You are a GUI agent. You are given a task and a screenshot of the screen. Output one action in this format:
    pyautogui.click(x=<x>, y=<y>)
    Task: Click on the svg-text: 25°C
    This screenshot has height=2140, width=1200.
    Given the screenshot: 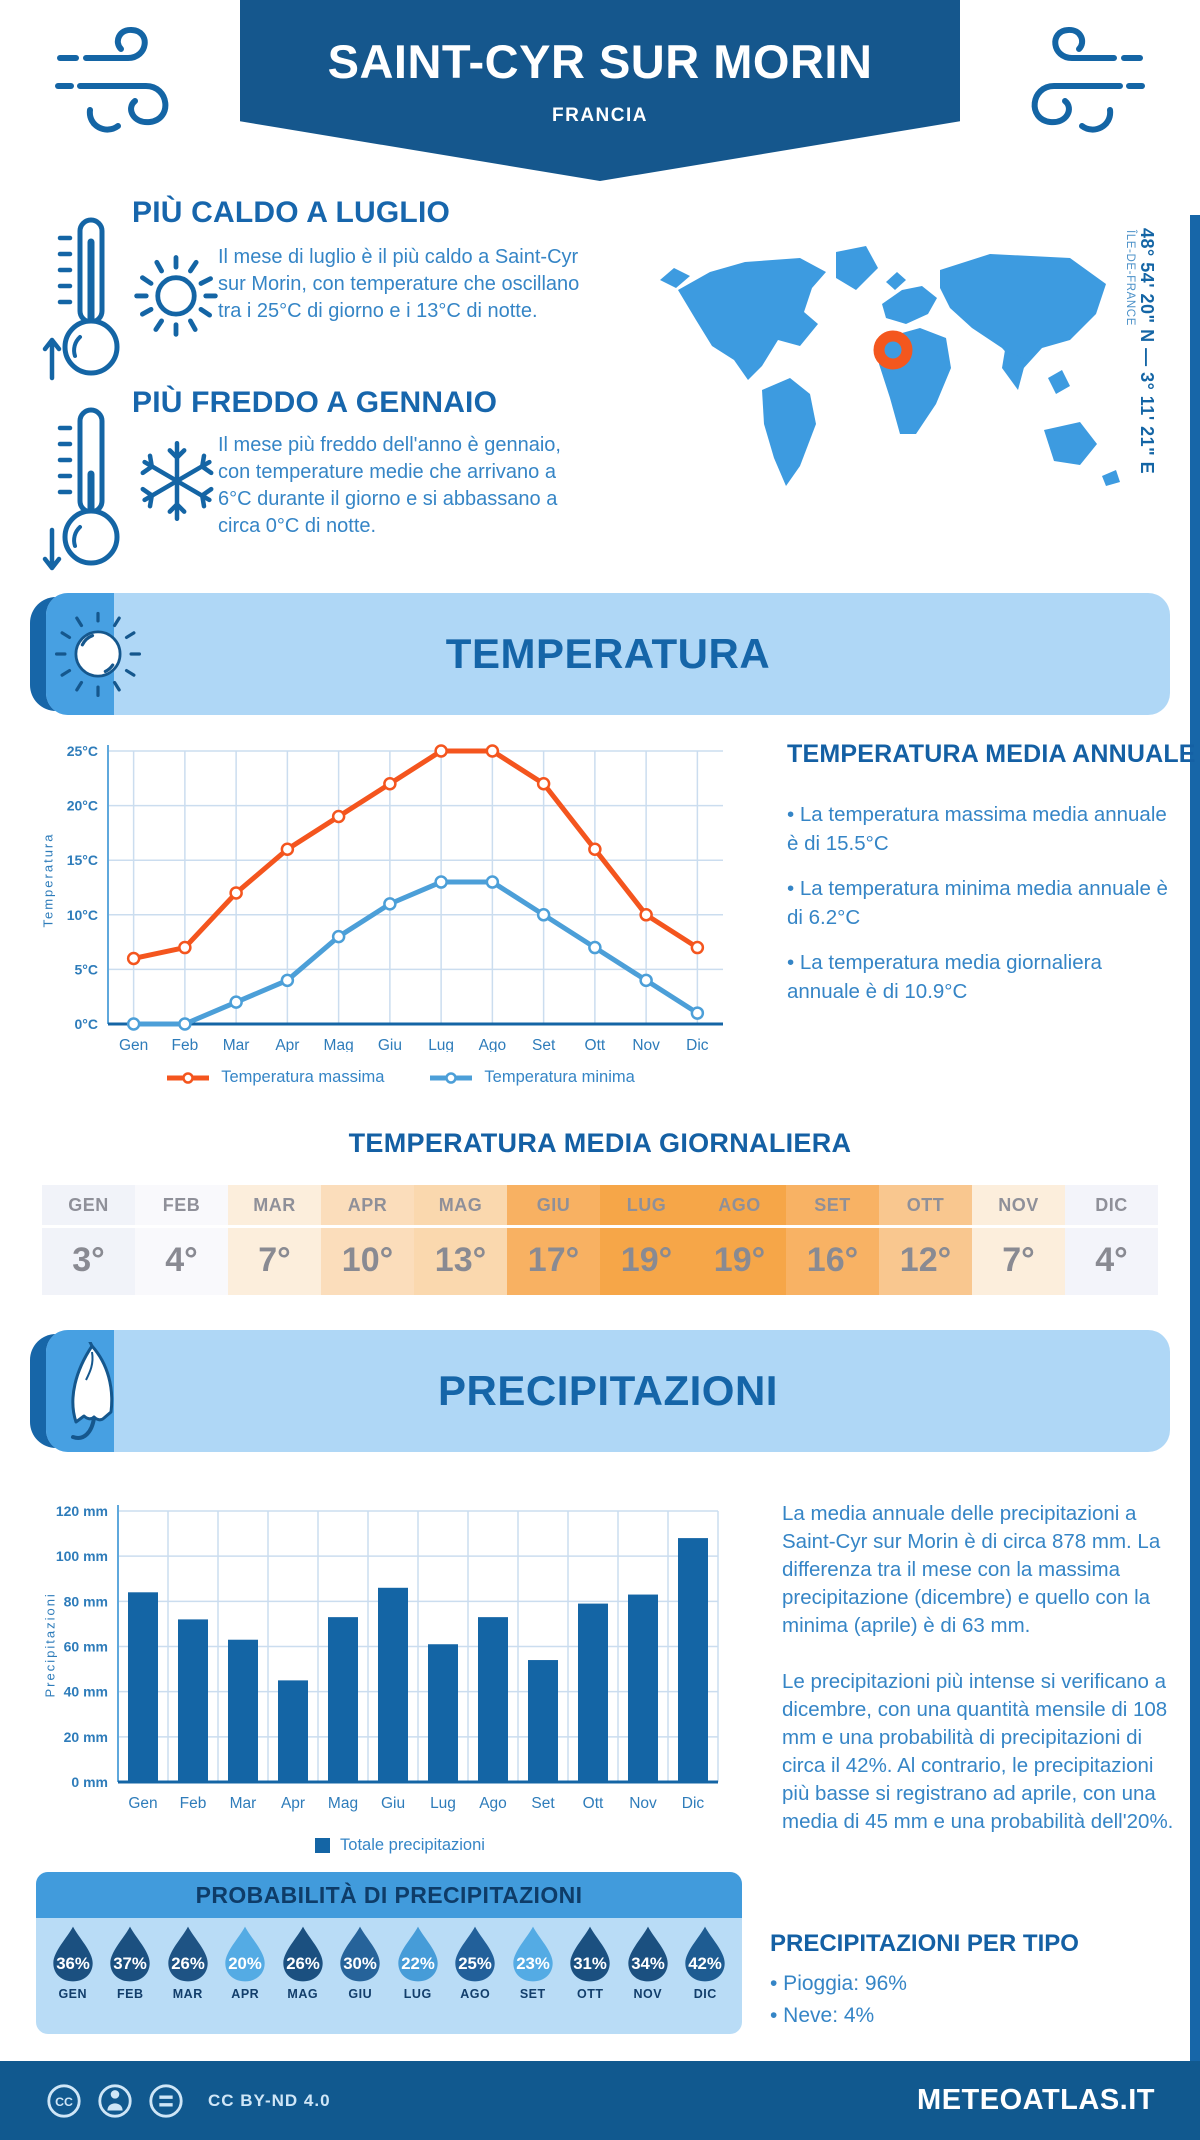 What is the action you would take?
    pyautogui.click(x=82, y=751)
    